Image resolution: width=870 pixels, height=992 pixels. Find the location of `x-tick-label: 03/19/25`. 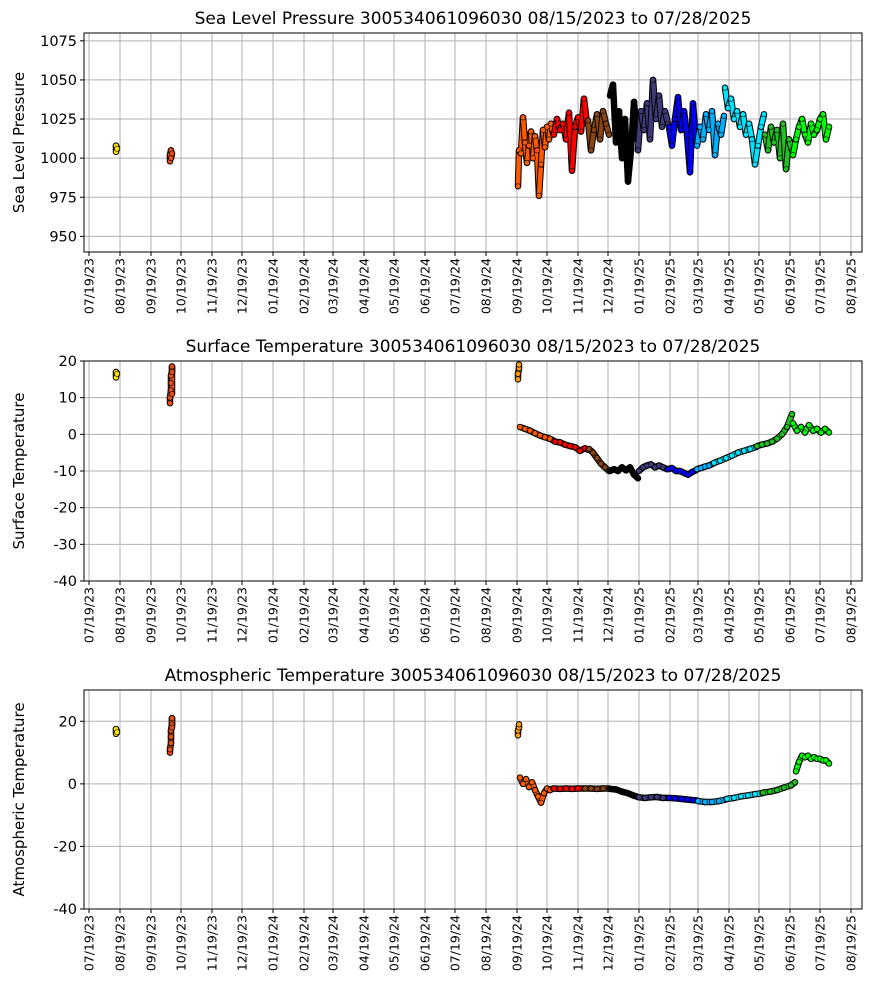

x-tick-label: 03/19/25 is located at coordinates (698, 943).